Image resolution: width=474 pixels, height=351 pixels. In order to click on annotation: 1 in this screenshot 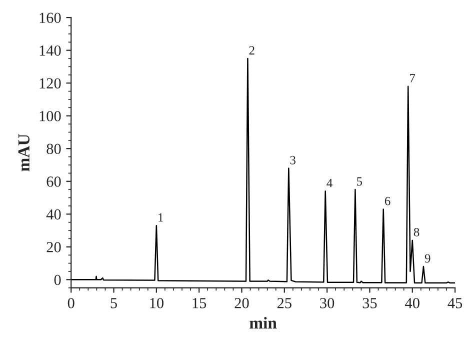, I will do `click(160, 217)`.